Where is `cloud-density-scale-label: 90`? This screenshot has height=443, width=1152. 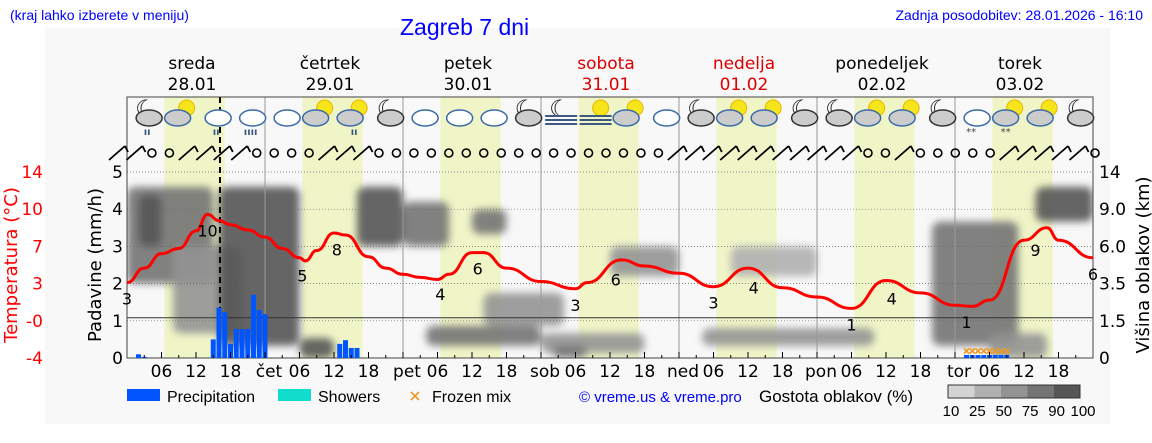
cloud-density-scale-label: 90 is located at coordinates (1056, 411).